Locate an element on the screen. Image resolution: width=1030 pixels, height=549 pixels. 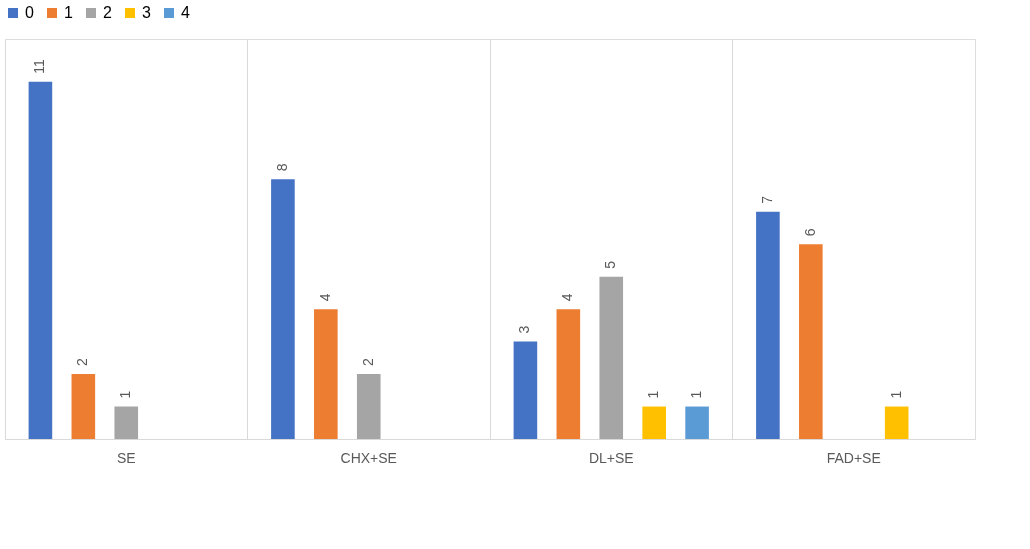
legend-label: 0 is located at coordinates (29, 12).